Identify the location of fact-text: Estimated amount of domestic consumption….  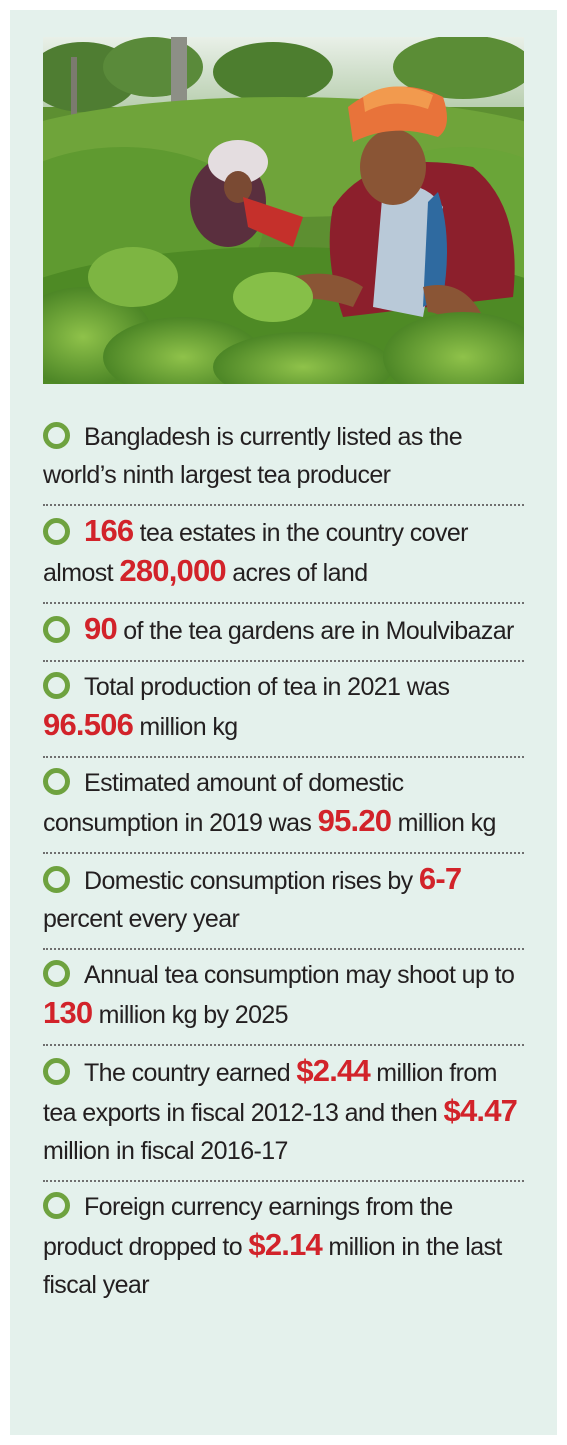
(223, 803).